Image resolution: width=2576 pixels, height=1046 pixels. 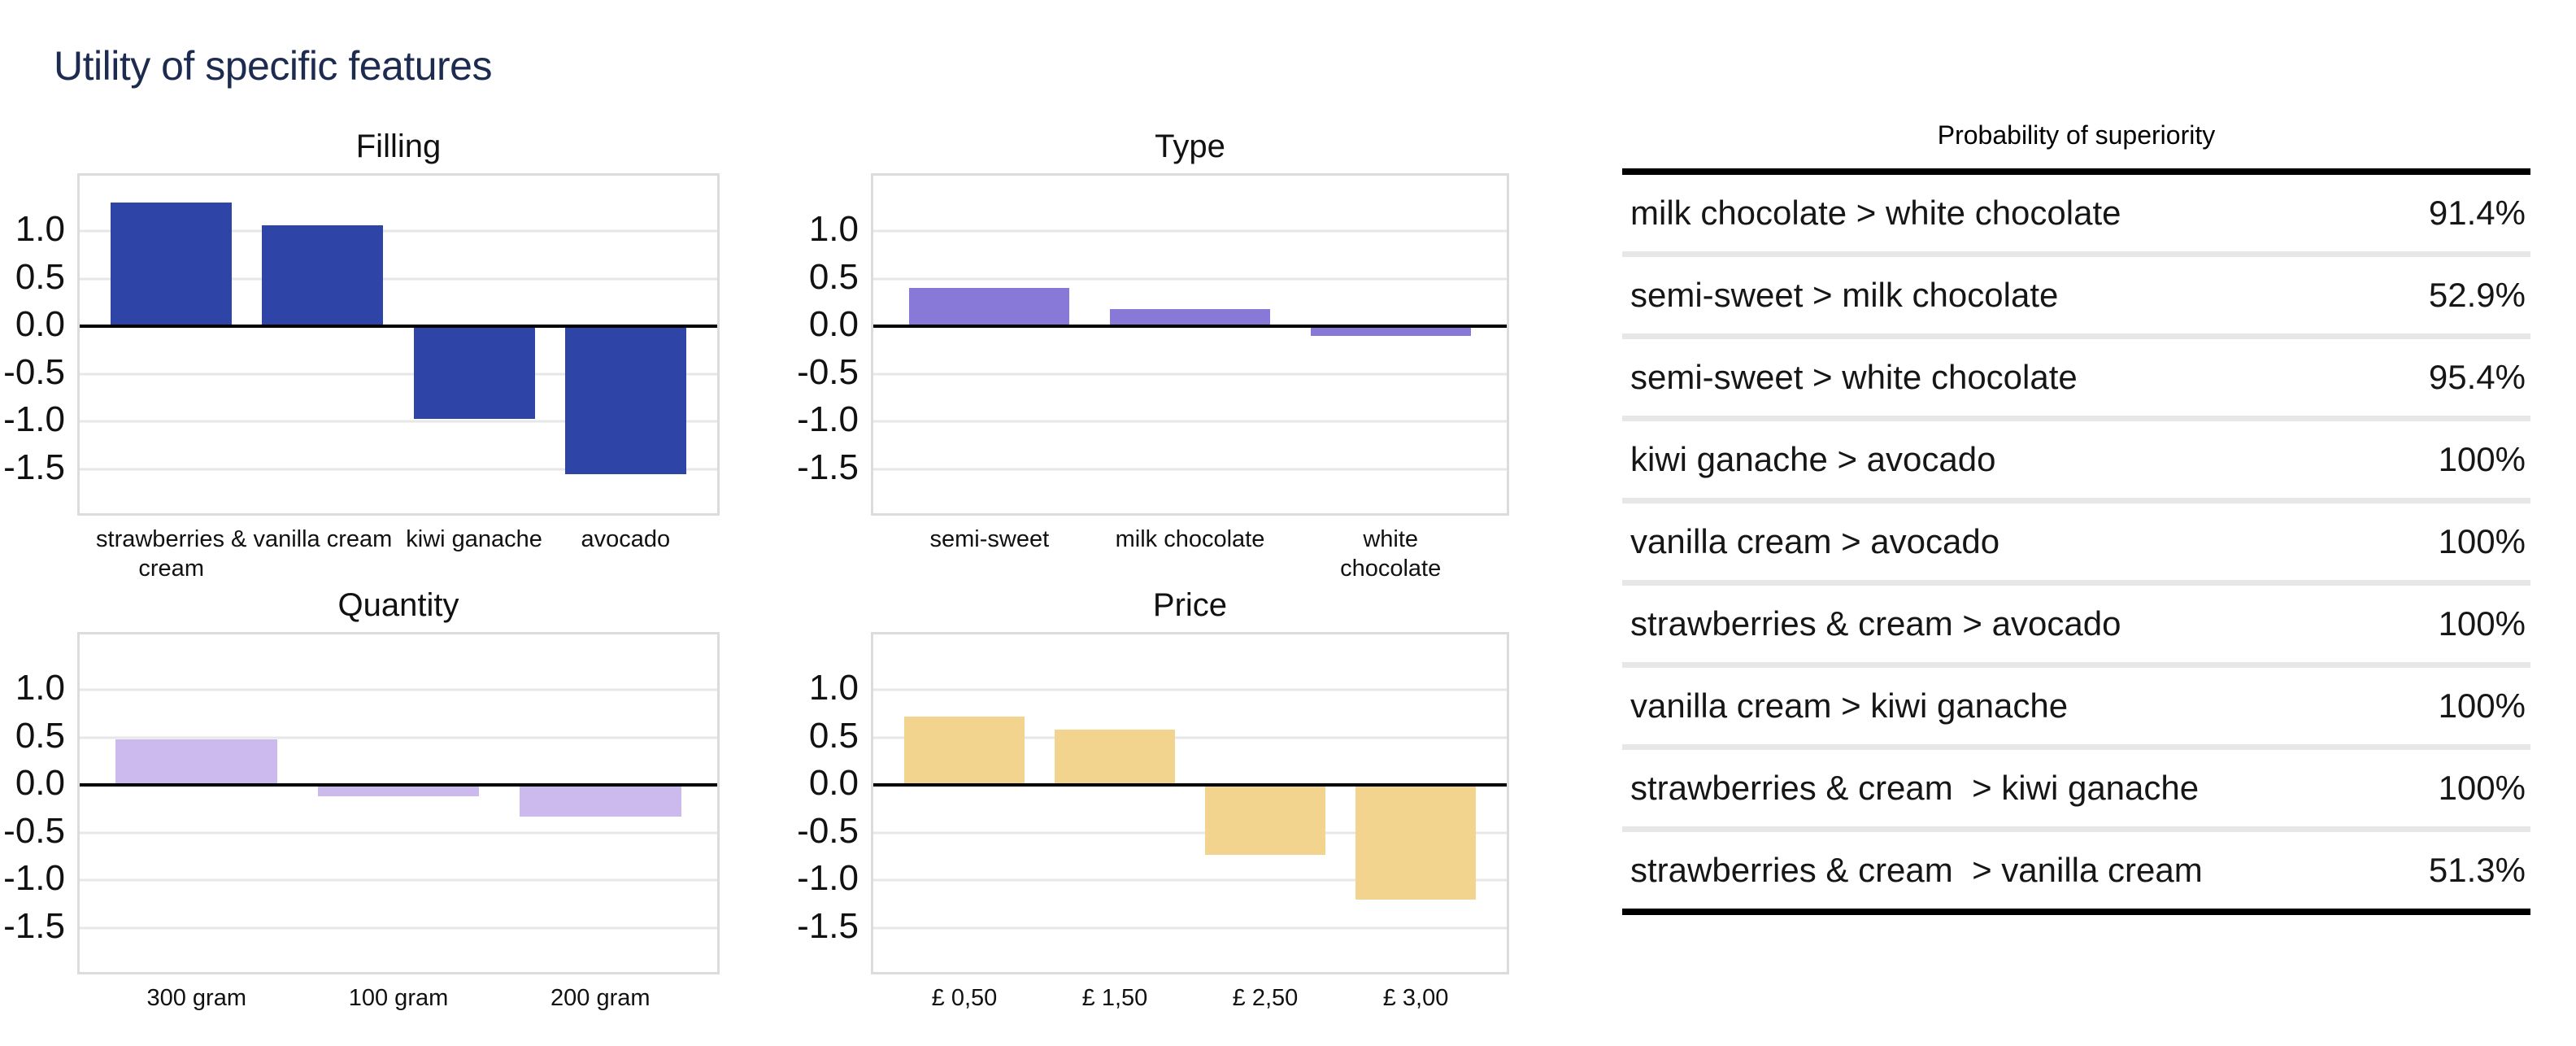 What do you see at coordinates (1915, 788) in the screenshot?
I see `comparison-label: strawberries & cream > kiwi ganache` at bounding box center [1915, 788].